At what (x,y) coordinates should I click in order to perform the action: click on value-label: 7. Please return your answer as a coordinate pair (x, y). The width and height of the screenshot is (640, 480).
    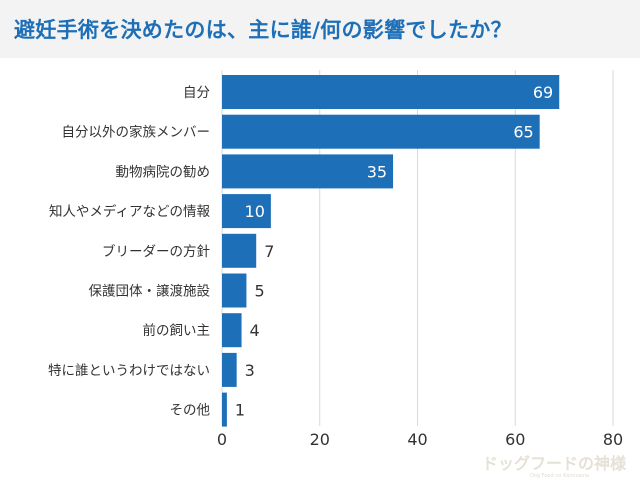
    Looking at the image, I should click on (269, 251).